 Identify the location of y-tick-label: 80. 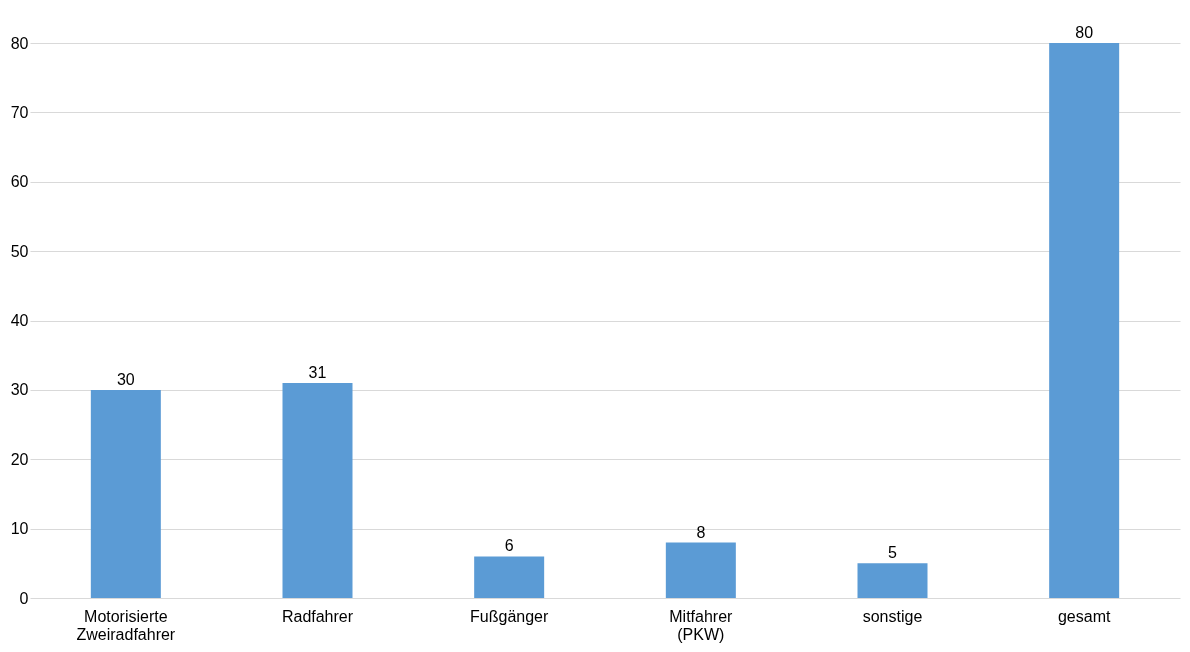
(19, 43).